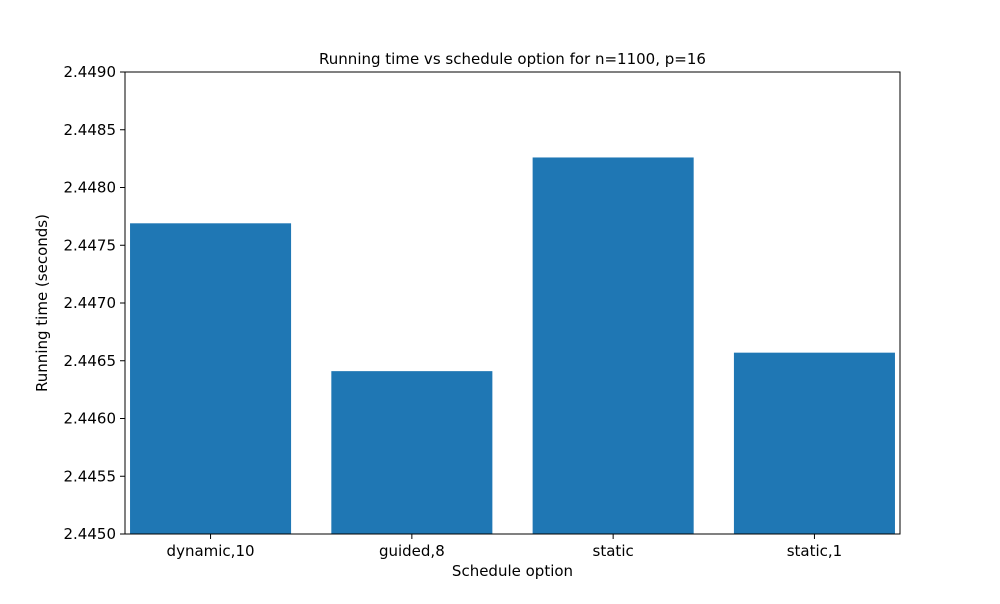 This screenshot has height=604, width=1000. What do you see at coordinates (90, 303) in the screenshot?
I see `y-tick-label: 2.4470` at bounding box center [90, 303].